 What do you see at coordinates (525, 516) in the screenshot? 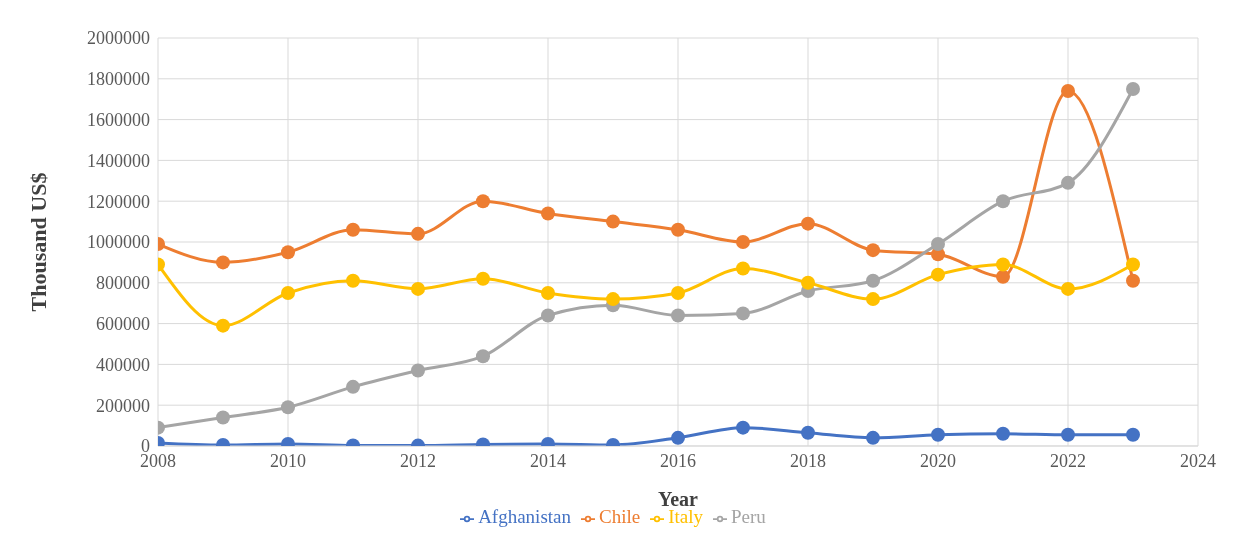
I see `legend-label: Afghanistan` at bounding box center [525, 516].